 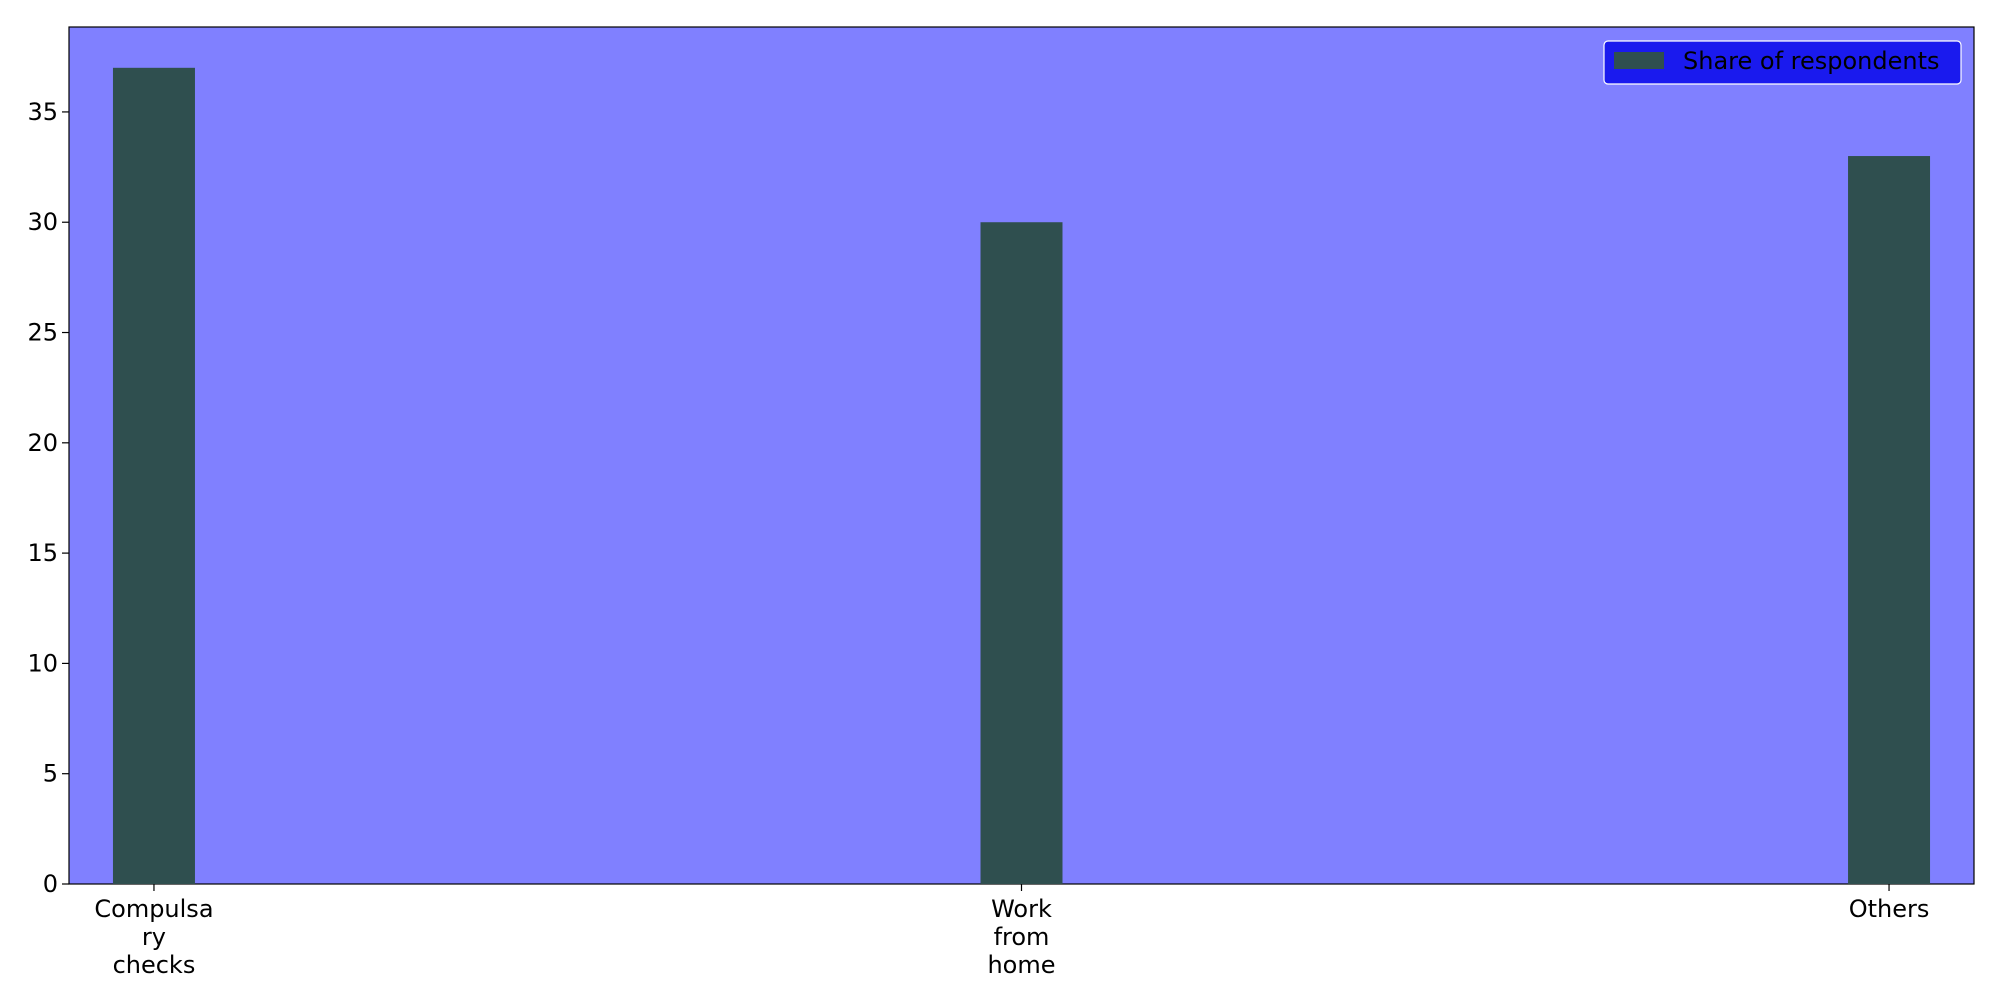 I want to click on y-tick-label: 5, so click(x=50, y=774).